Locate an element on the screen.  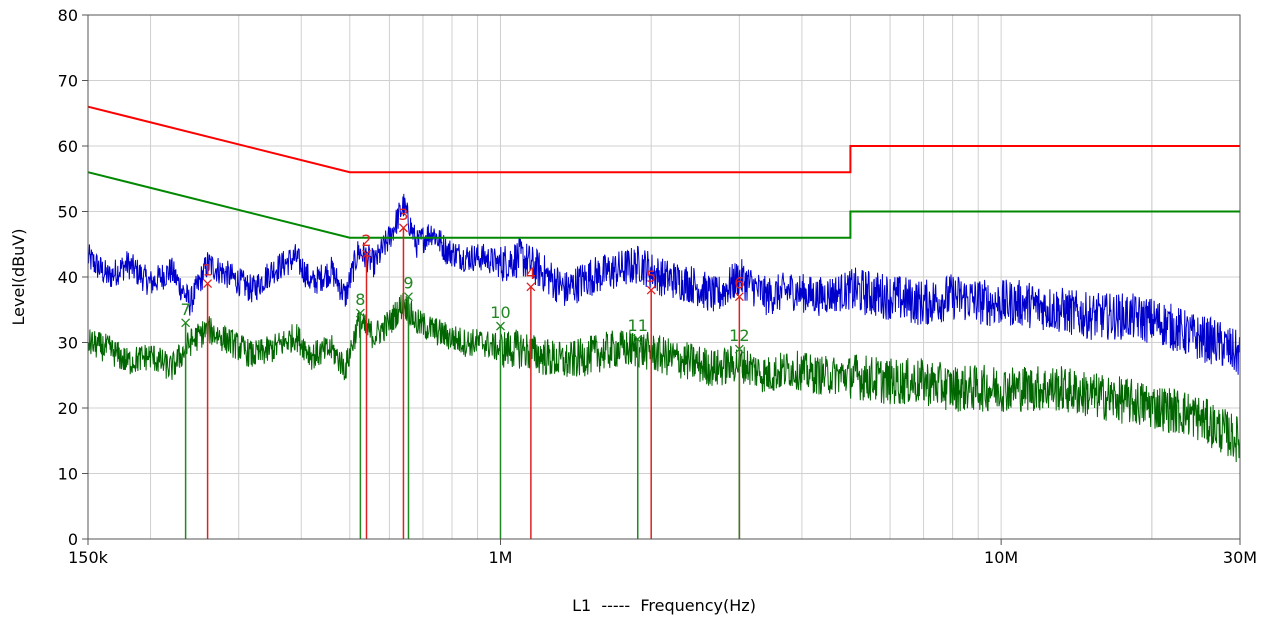
marker-label: 9 is located at coordinates (408, 283).